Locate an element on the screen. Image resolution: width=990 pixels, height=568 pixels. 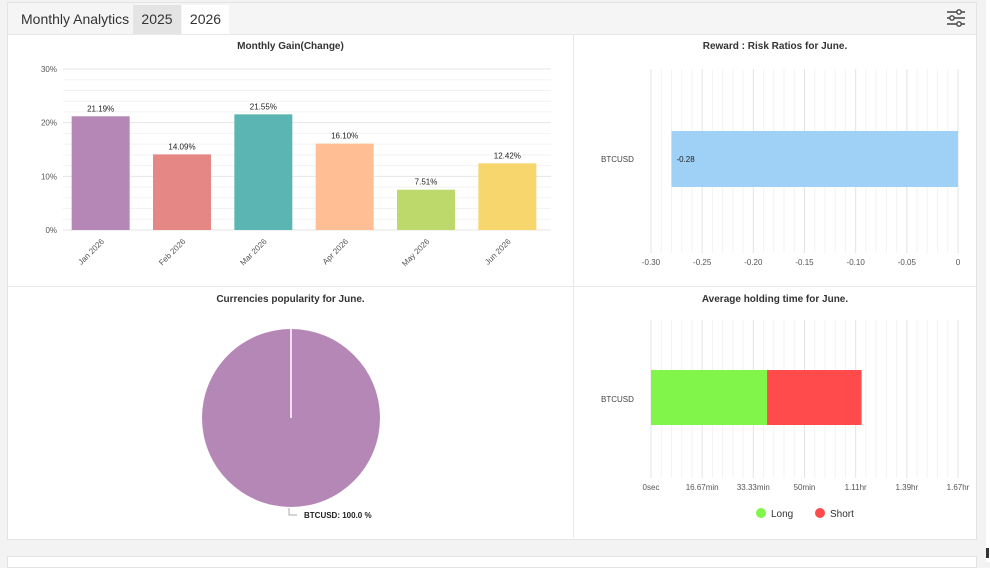
x-tick-label: Apr 2026 is located at coordinates (336, 252).